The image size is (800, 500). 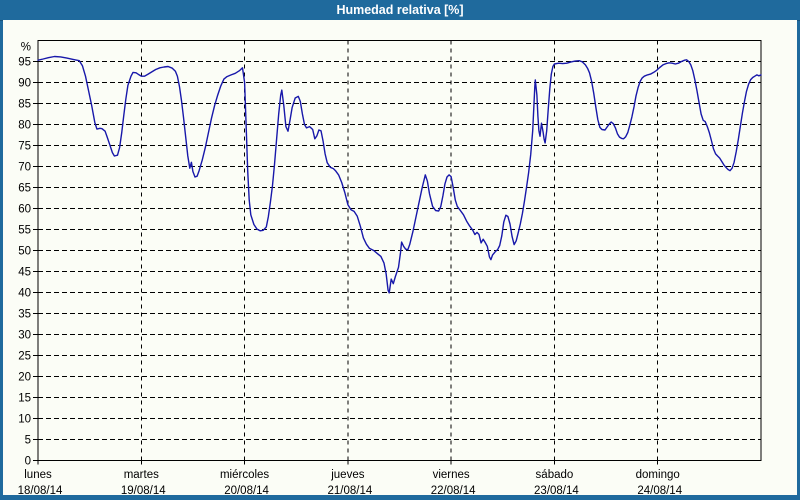 I want to click on x-day-label: viernes, so click(x=451, y=475).